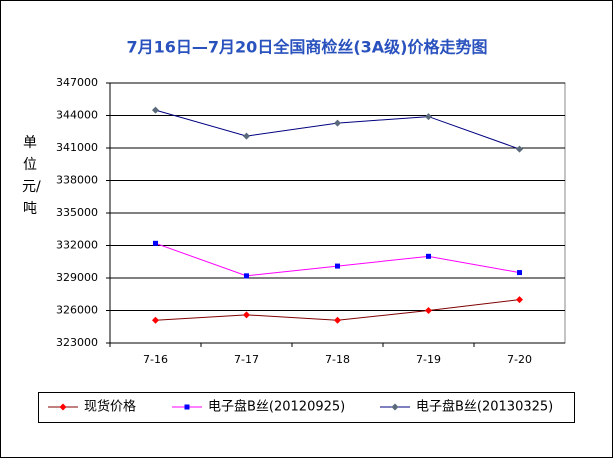 The width and height of the screenshot is (614, 459). What do you see at coordinates (337, 359) in the screenshot?
I see `x-tick-label: 7-18` at bounding box center [337, 359].